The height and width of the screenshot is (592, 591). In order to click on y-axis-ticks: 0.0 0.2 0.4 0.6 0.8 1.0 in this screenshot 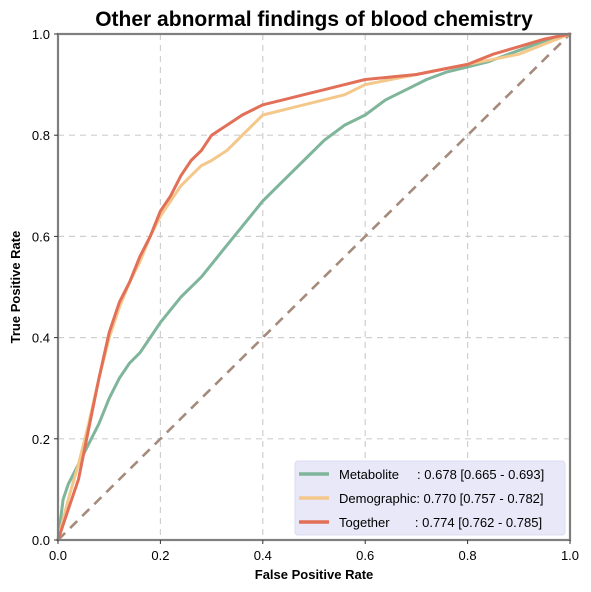, I will do `click(45, 287)`.